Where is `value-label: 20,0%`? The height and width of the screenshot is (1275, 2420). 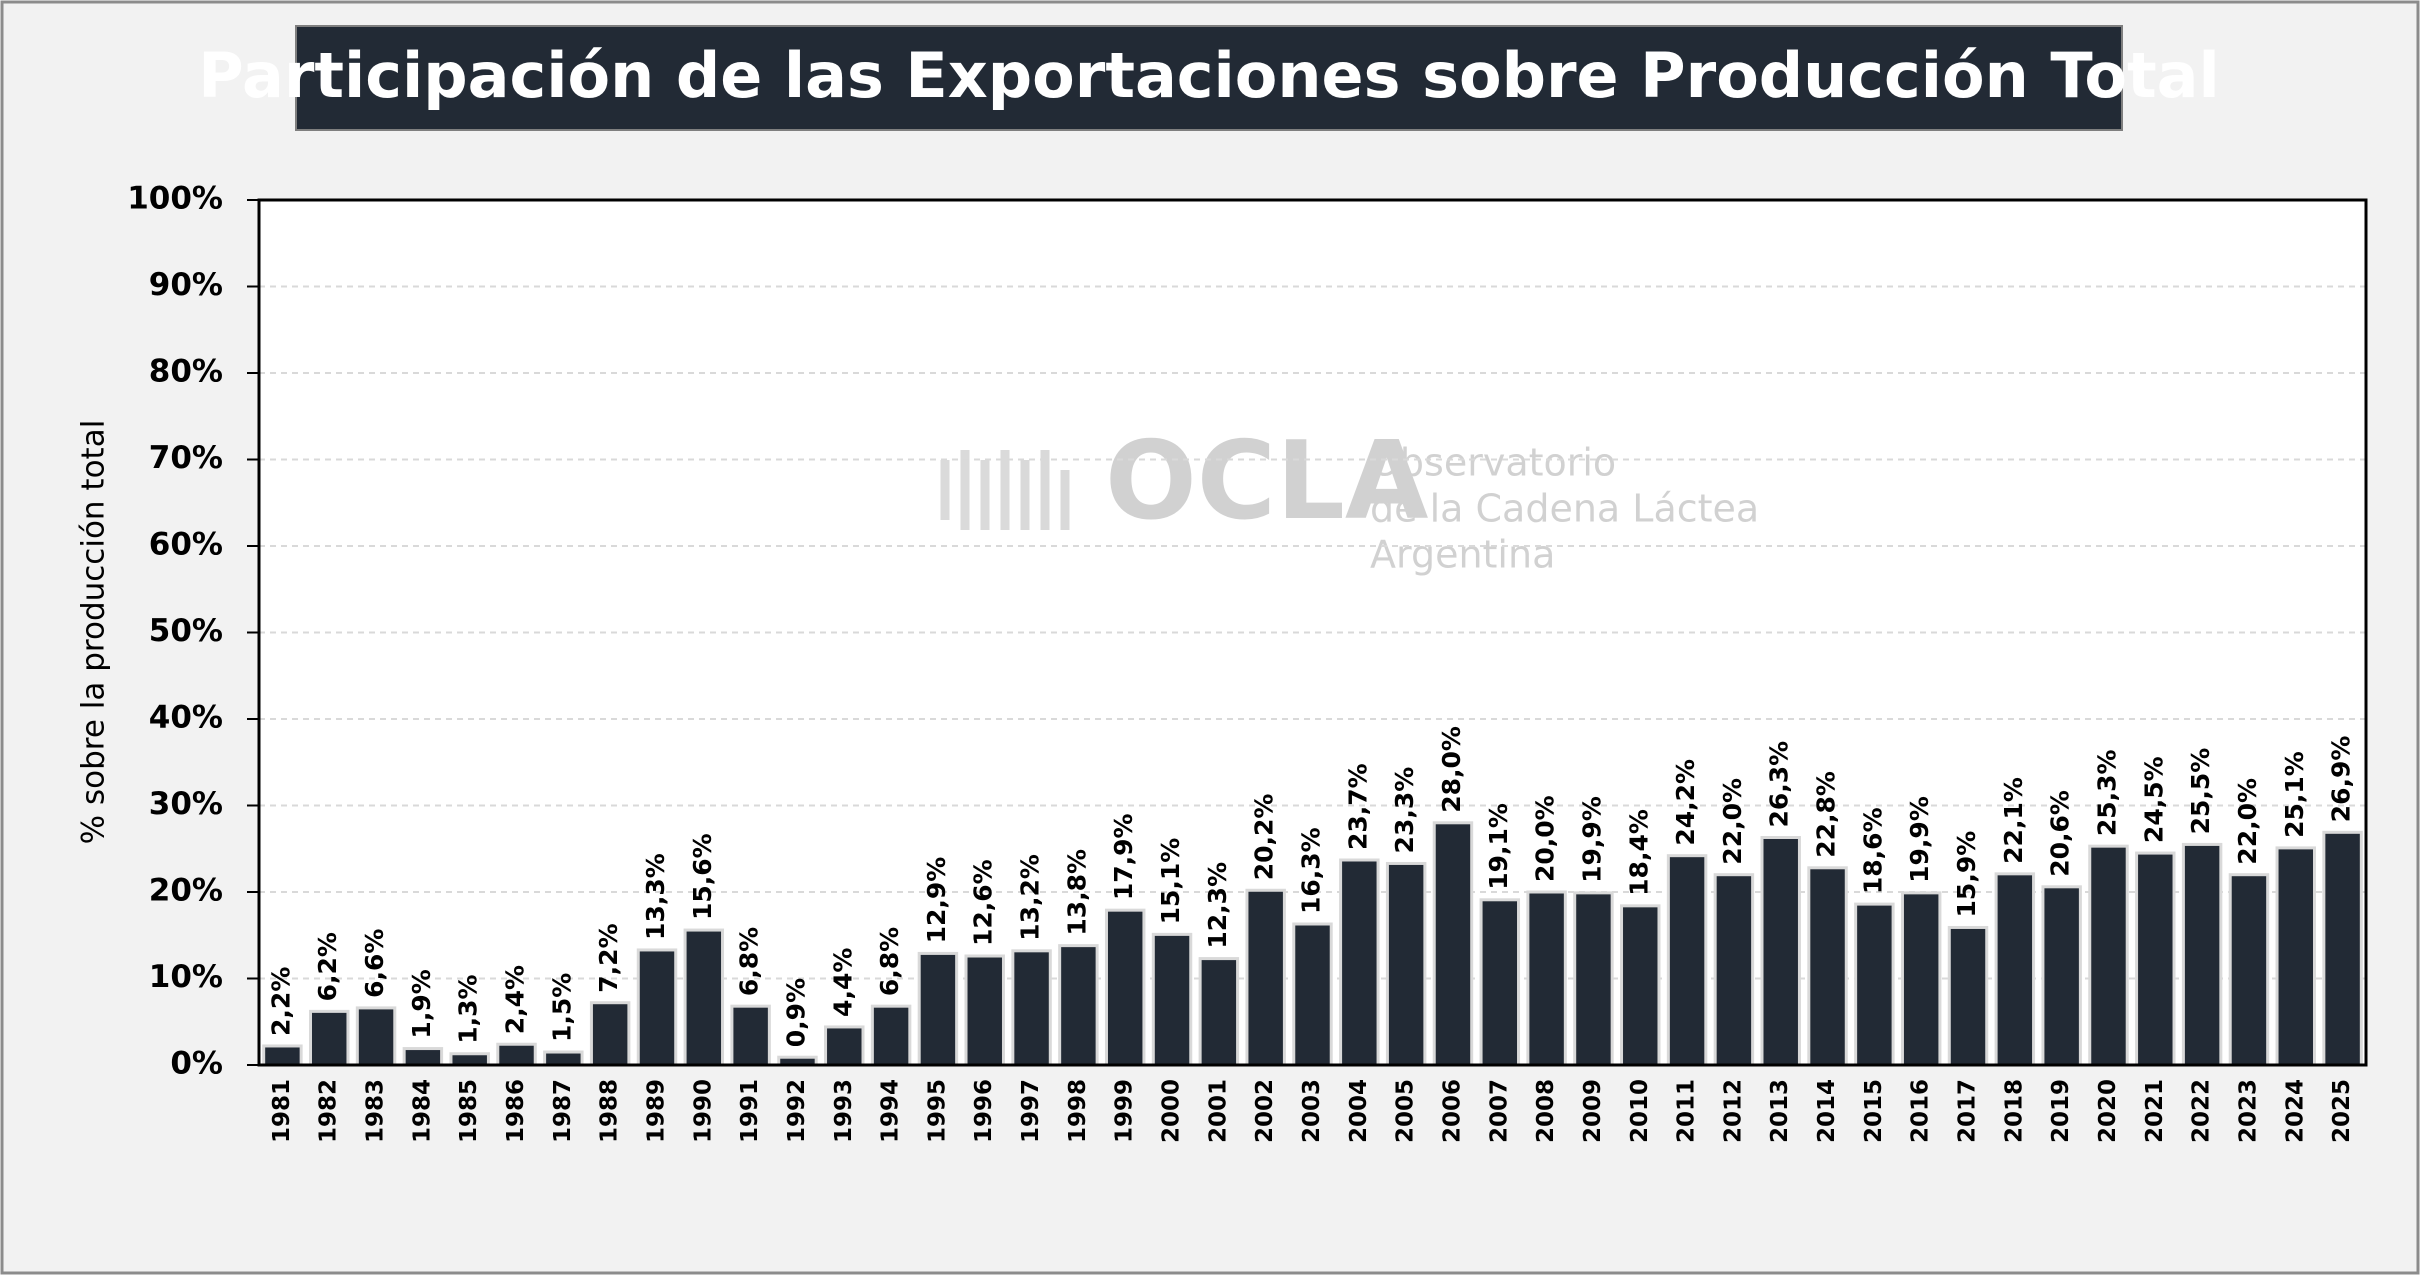
value-label: 20,0% is located at coordinates (1545, 838).